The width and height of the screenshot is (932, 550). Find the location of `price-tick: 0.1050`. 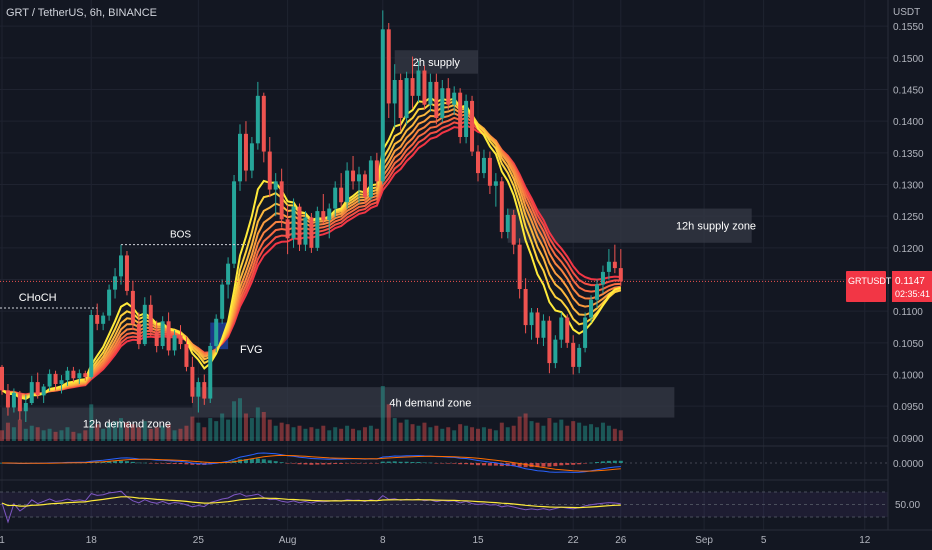

price-tick: 0.1050 is located at coordinates (908, 344).